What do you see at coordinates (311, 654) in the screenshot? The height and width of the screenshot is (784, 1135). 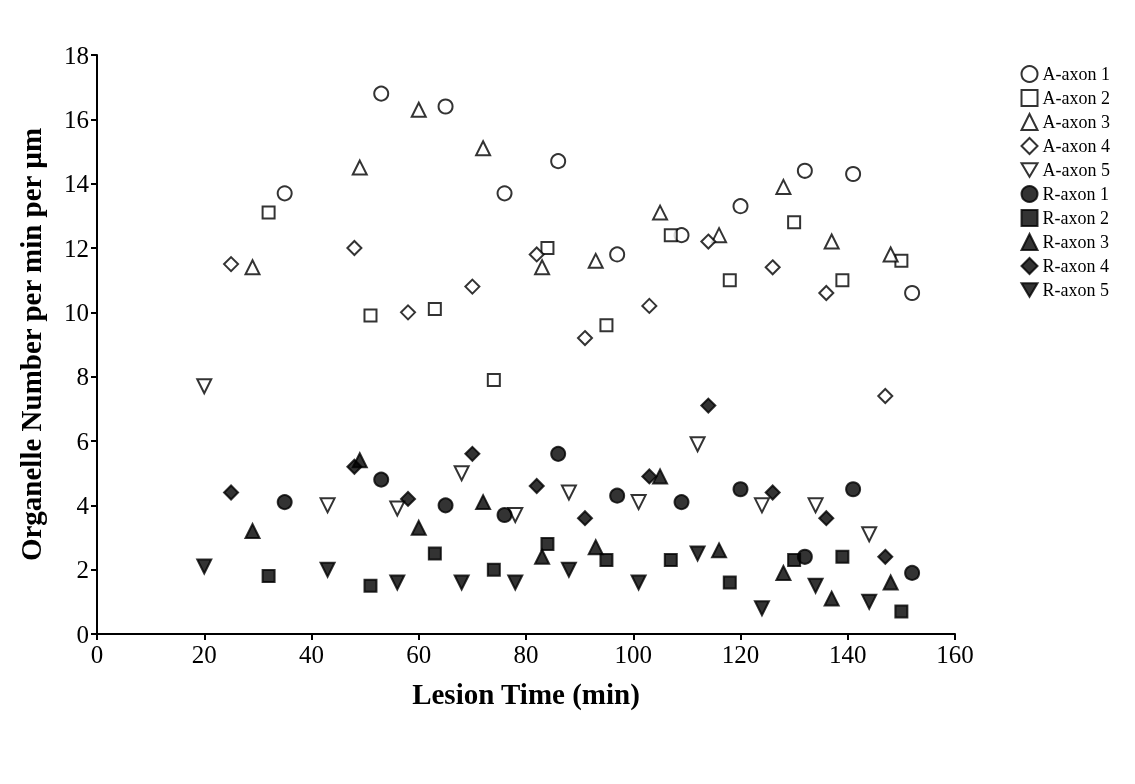 I see `x-tick-label: 40` at bounding box center [311, 654].